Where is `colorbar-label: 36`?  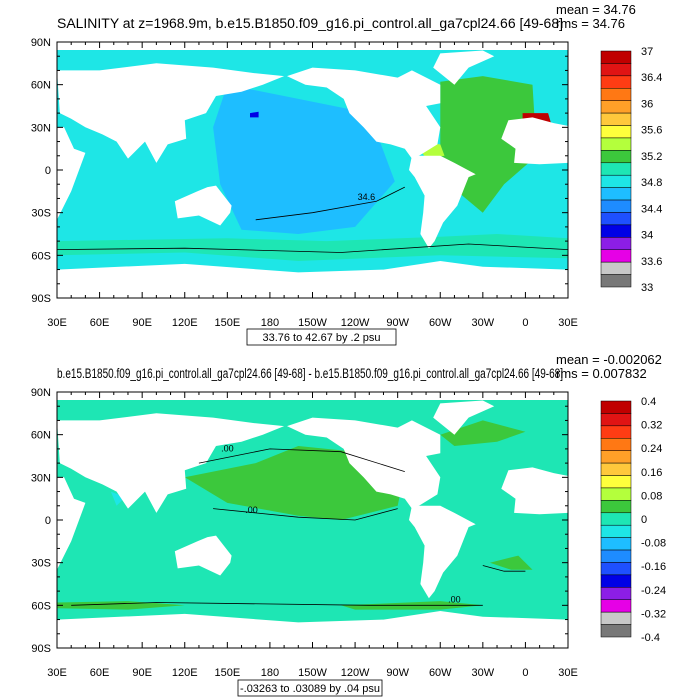
colorbar-label: 36 is located at coordinates (647, 104).